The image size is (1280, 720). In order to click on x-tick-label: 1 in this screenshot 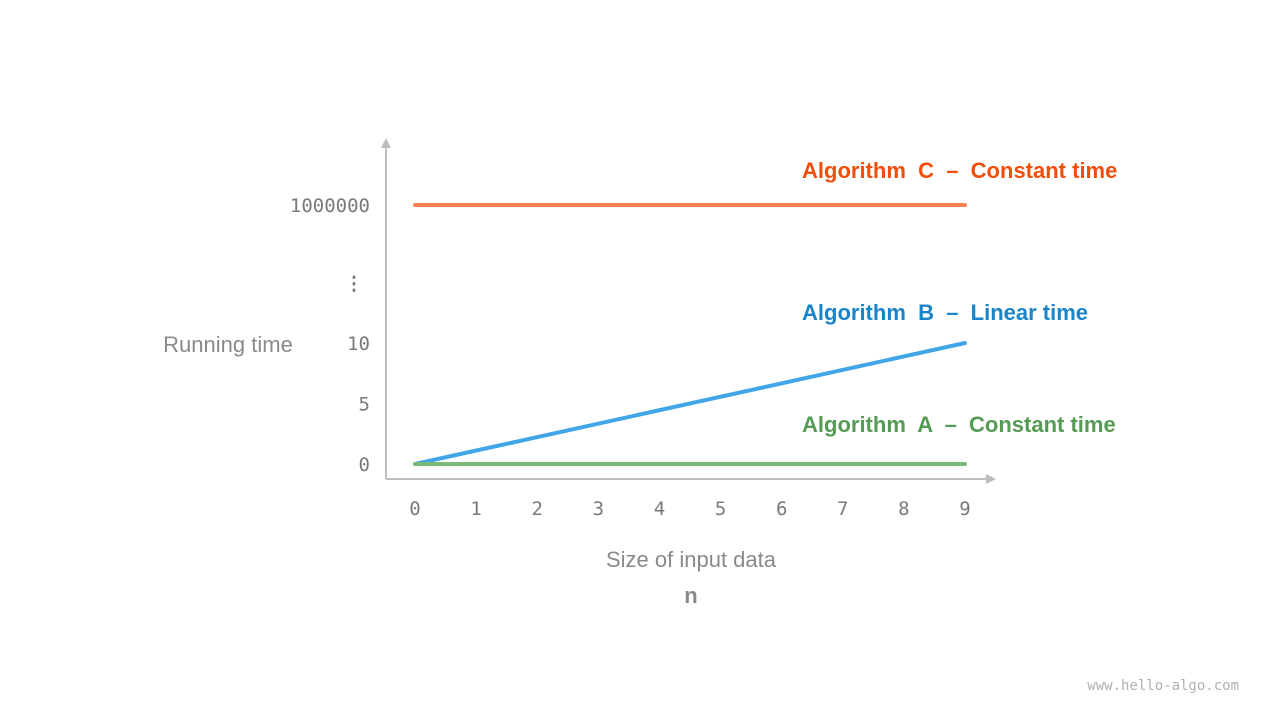, I will do `click(475, 509)`.